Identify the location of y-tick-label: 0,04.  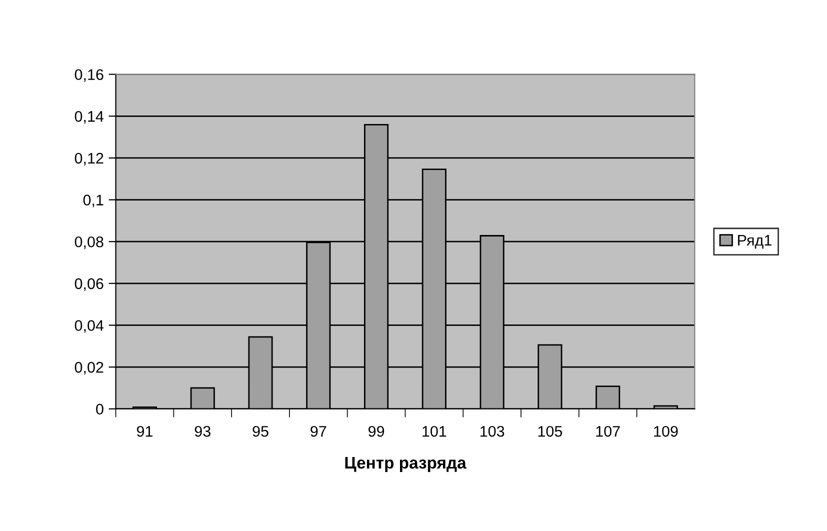
(89, 326).